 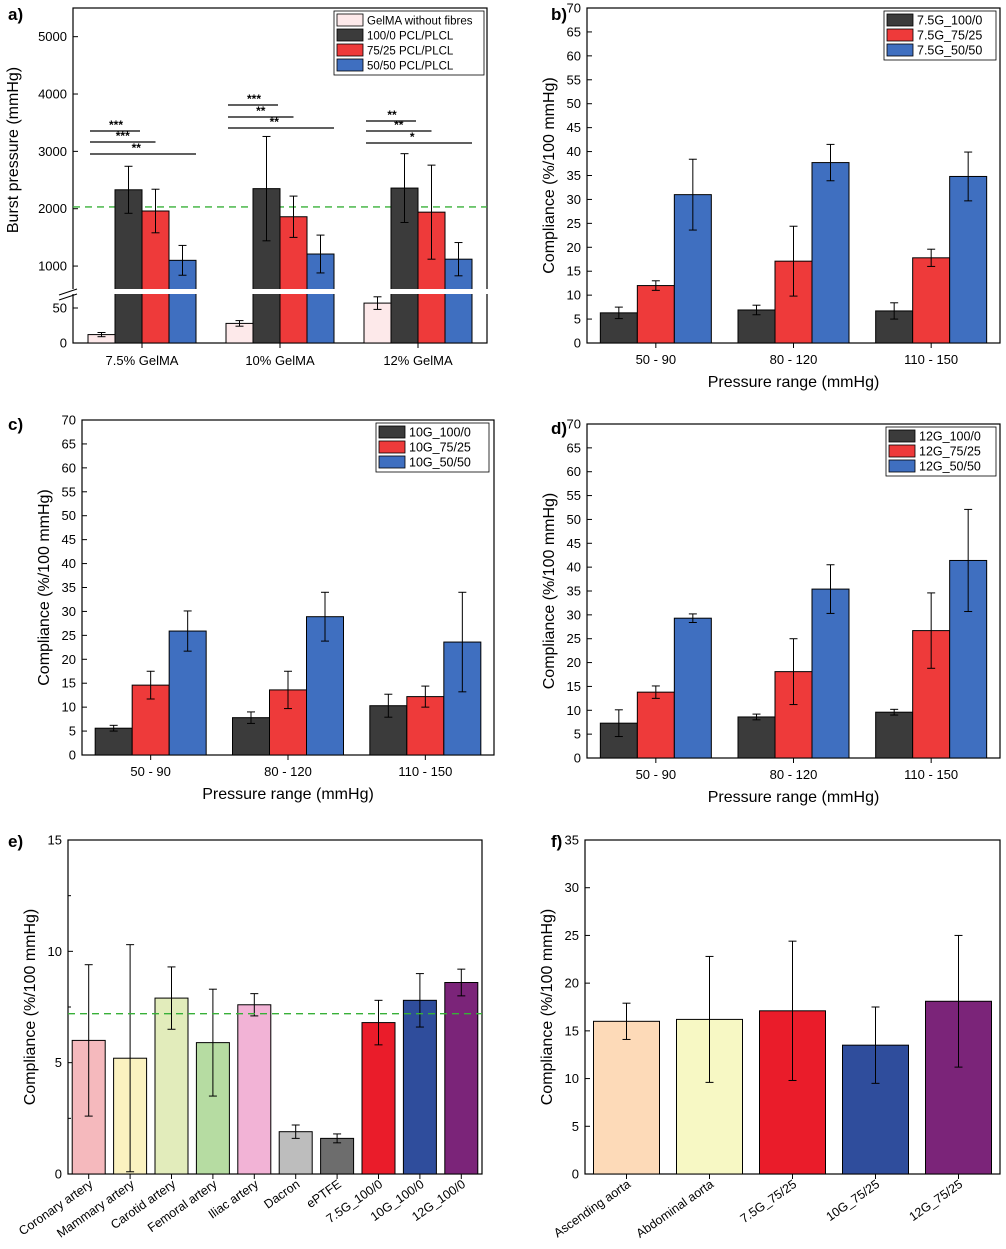 I want to click on panel-label: c), so click(x=15, y=424).